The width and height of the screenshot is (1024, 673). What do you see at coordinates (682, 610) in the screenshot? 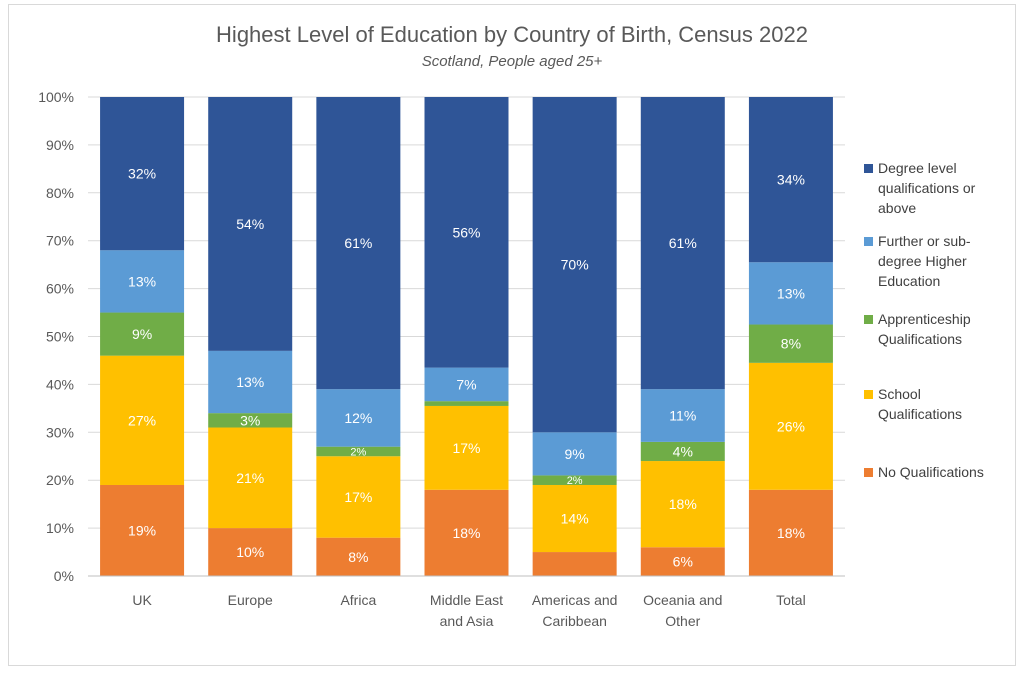
I see `x-tick-label: Oceania and Other` at bounding box center [682, 610].